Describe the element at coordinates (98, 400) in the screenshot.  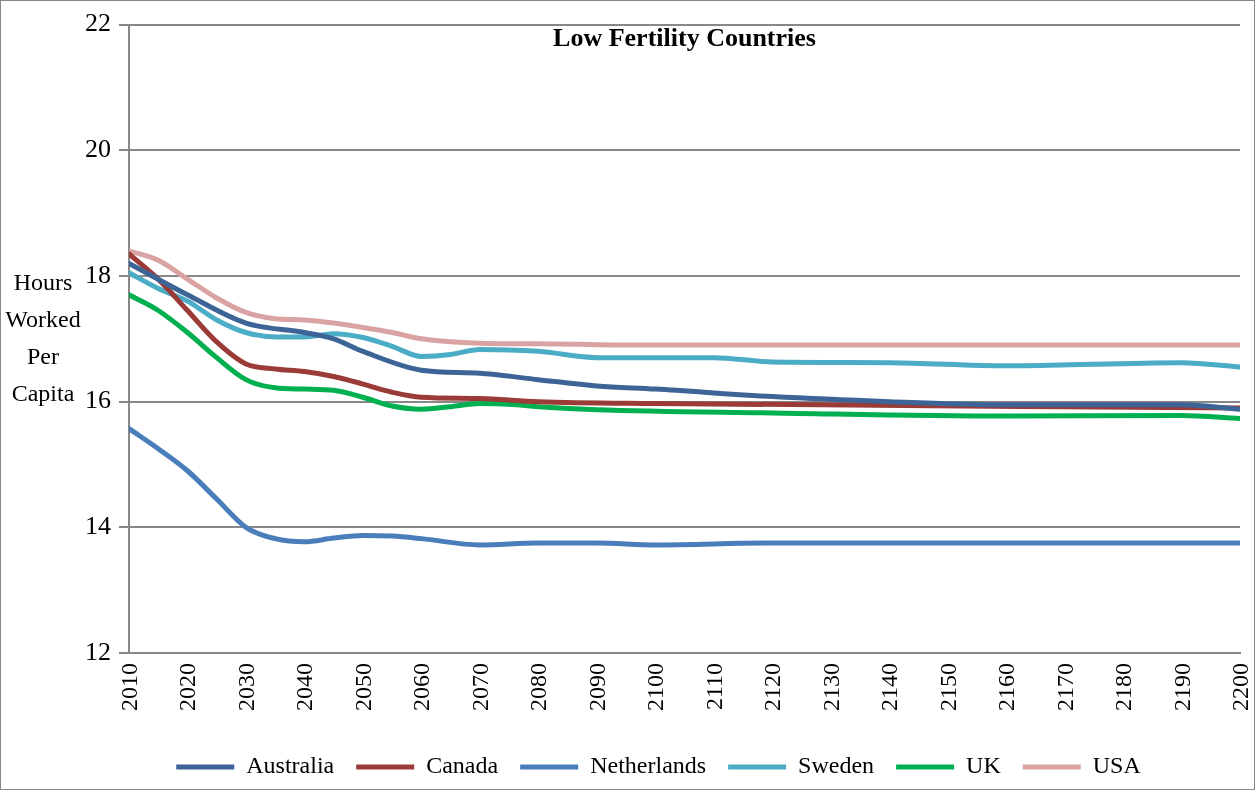
I see `y-tick-label: 16` at that location.